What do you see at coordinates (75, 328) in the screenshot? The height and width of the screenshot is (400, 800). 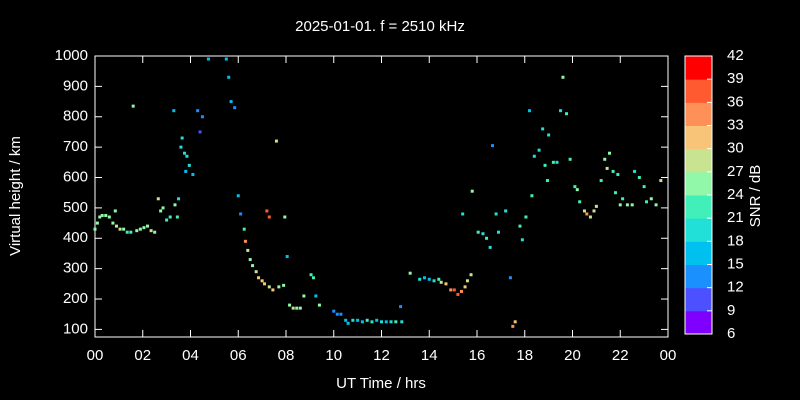 I see `y-tick-label: 100` at bounding box center [75, 328].